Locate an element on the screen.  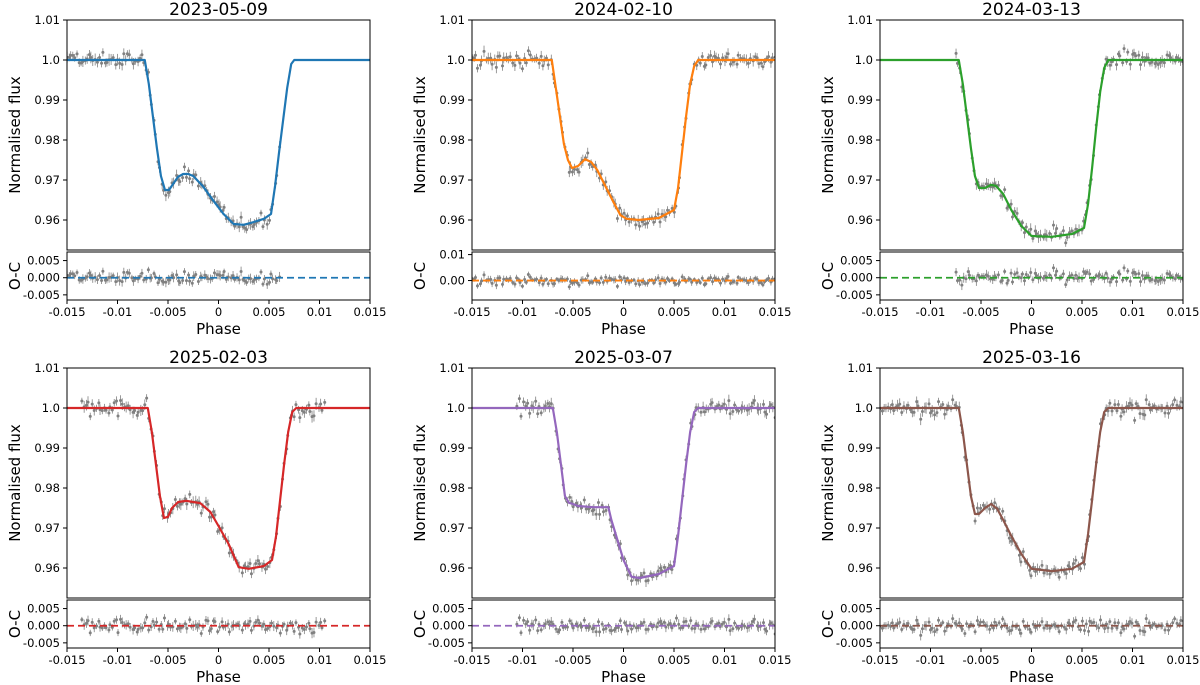
model-curve is located at coordinates (1031, 489).